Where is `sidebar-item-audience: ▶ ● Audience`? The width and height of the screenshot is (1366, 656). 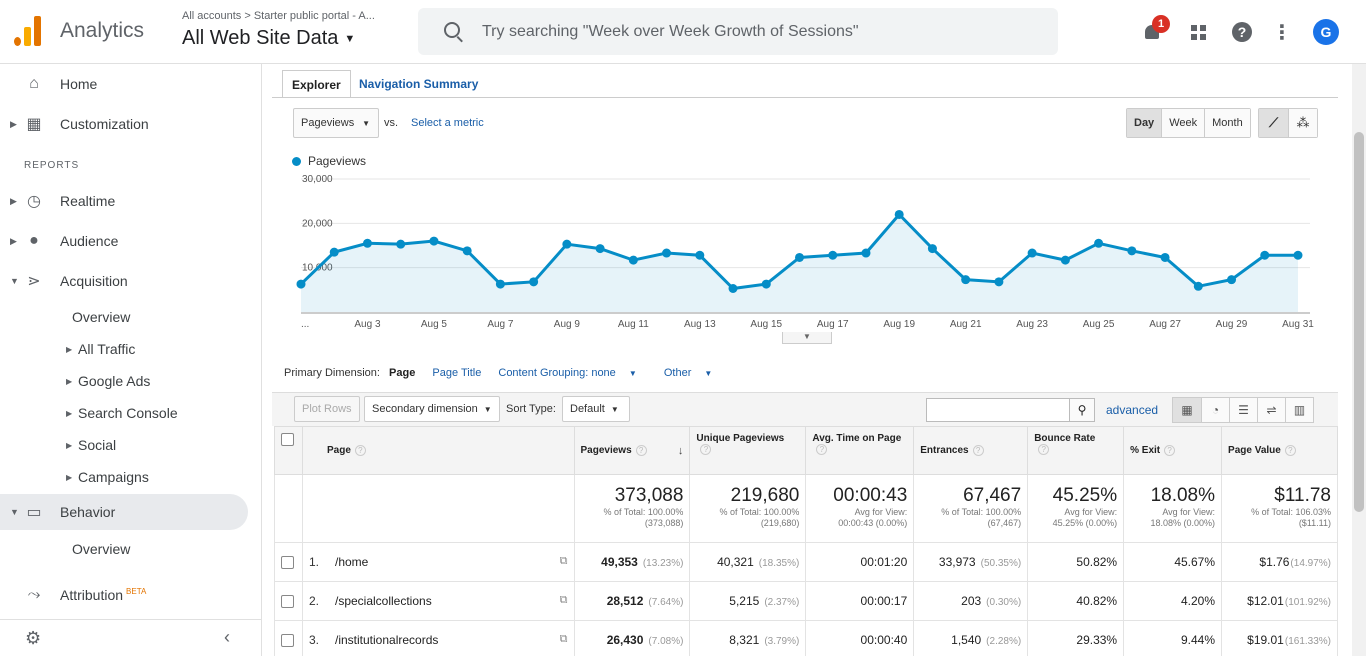
sidebar-item-audience: ▶ ● Audience is located at coordinates (124, 241).